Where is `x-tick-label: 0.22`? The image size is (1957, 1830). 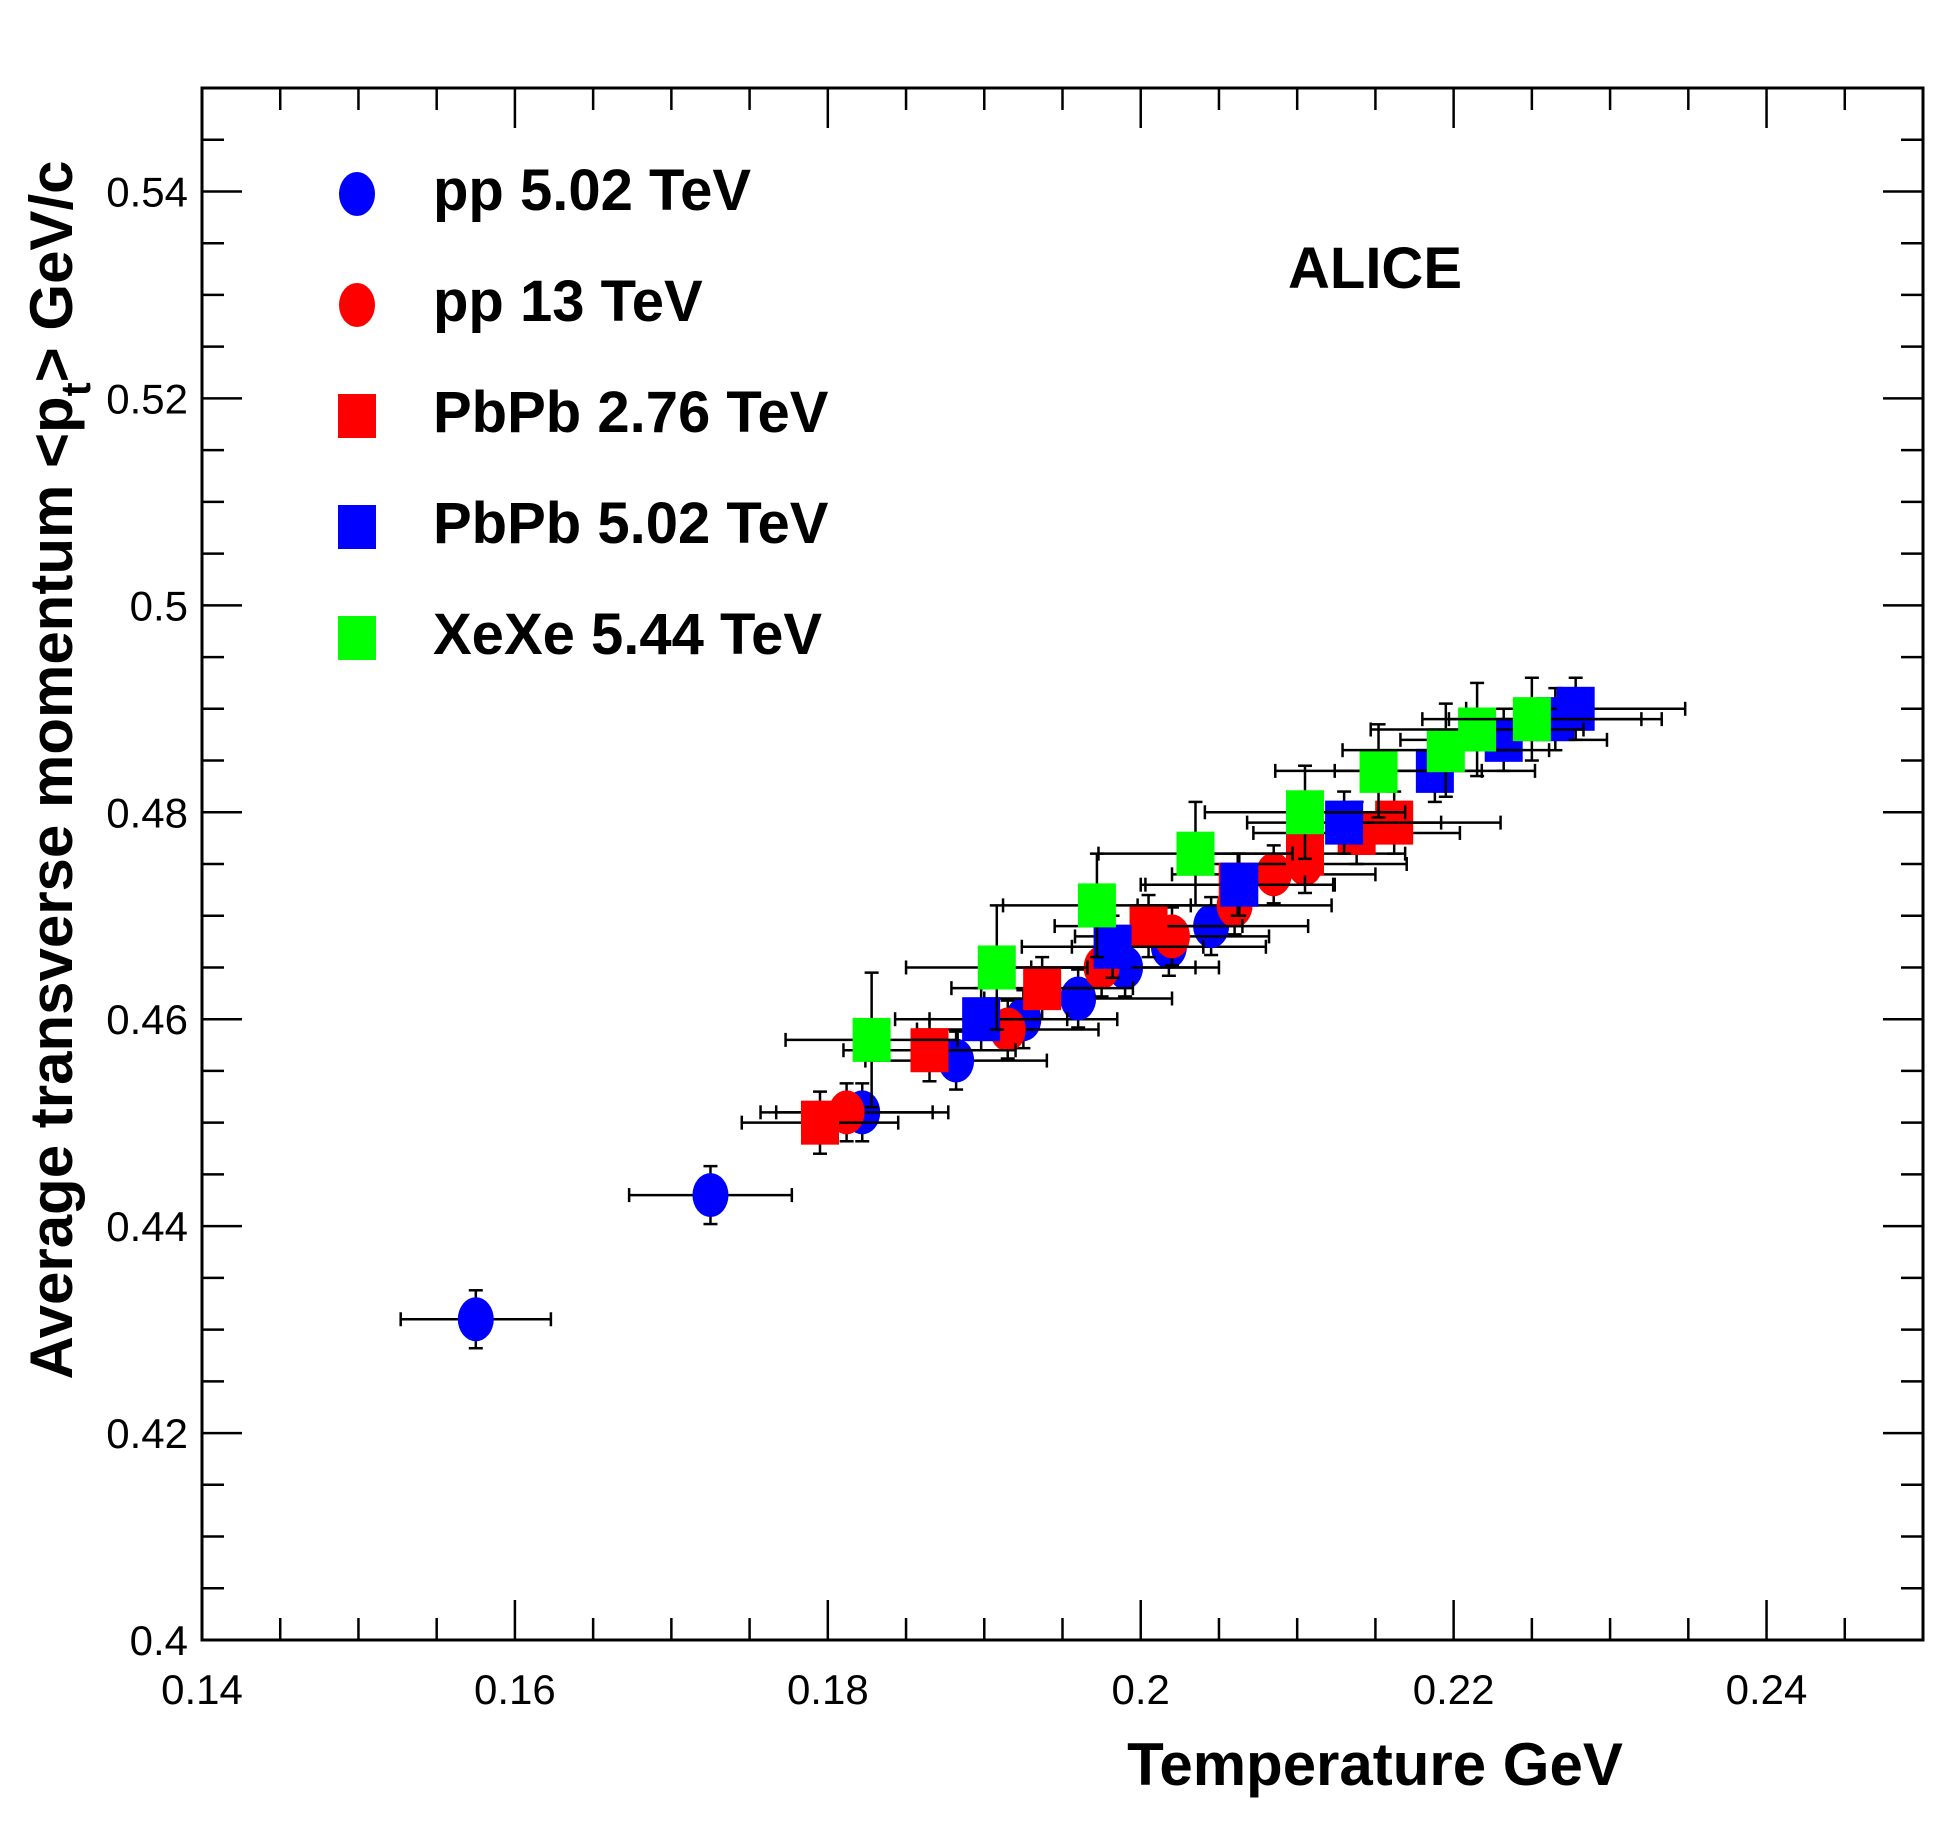
x-tick-label: 0.22 is located at coordinates (1454, 1689).